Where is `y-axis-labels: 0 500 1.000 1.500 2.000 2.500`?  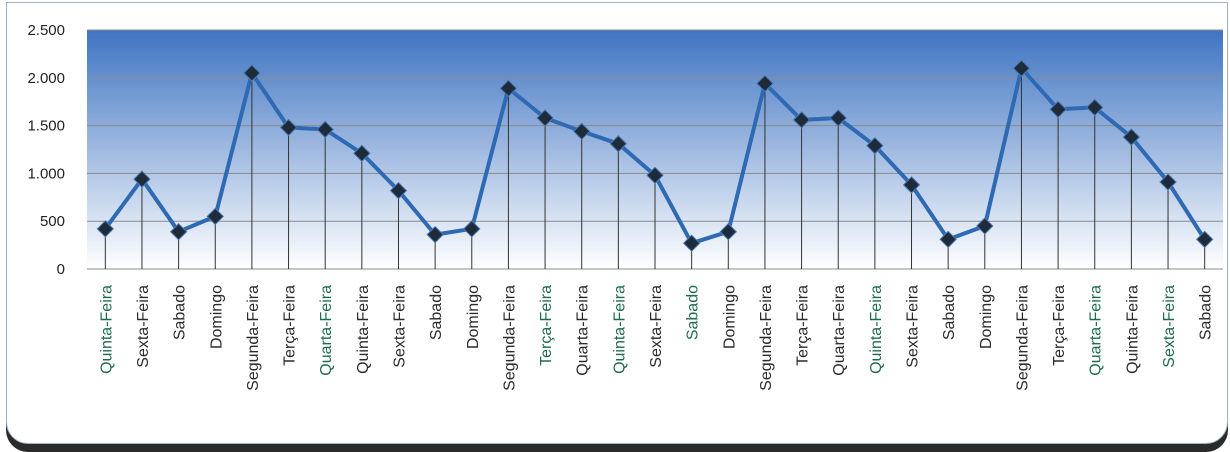
y-axis-labels: 0 500 1.000 1.500 2.000 2.500 is located at coordinates (46, 150).